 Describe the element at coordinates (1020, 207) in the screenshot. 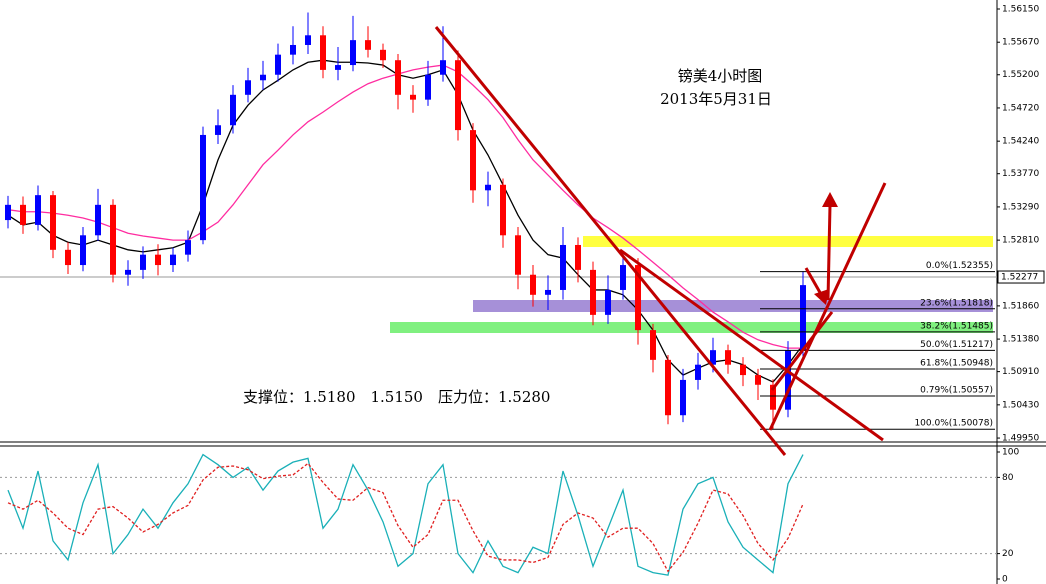

I see `y-tick-label: 1.53290` at that location.